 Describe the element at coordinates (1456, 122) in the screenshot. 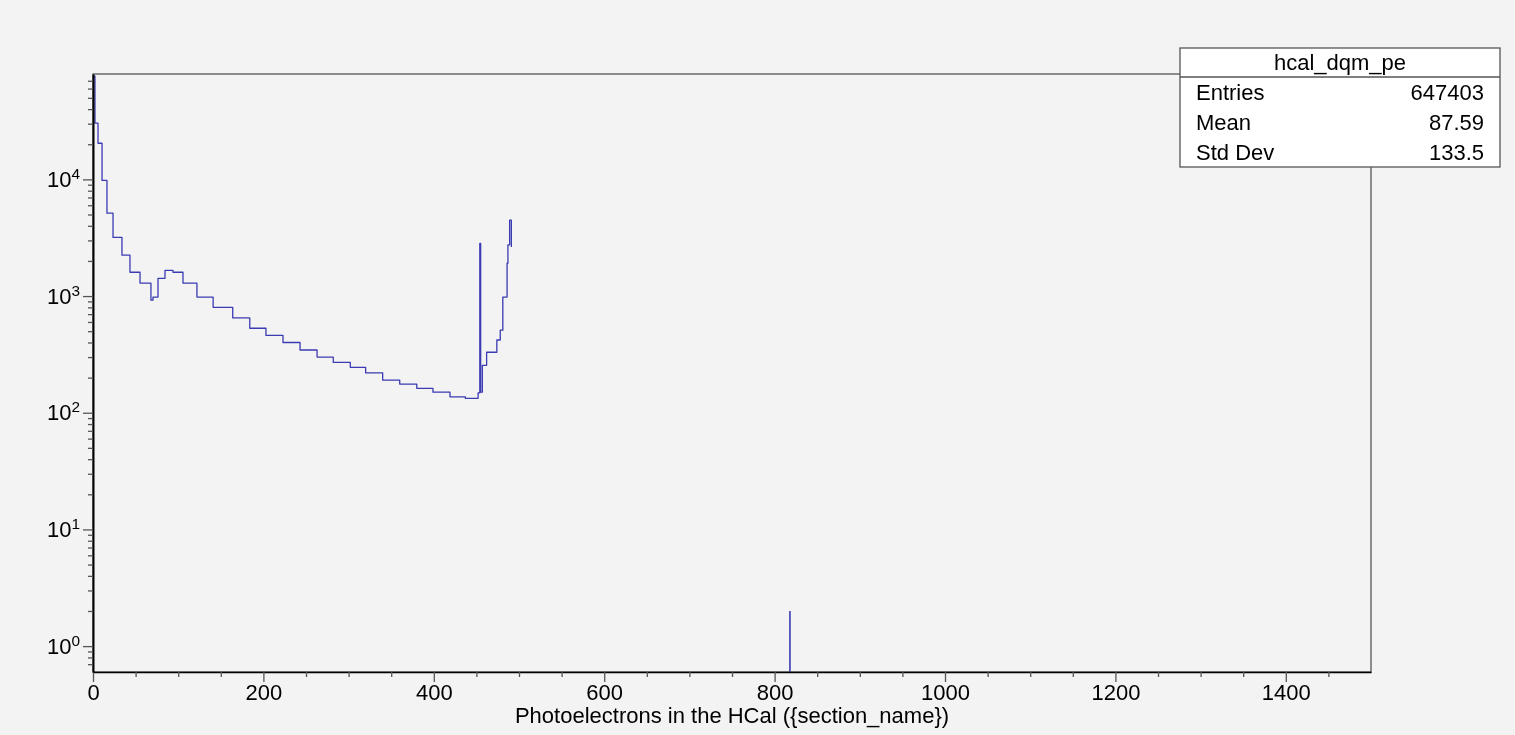

I see `text: 87.59` at that location.